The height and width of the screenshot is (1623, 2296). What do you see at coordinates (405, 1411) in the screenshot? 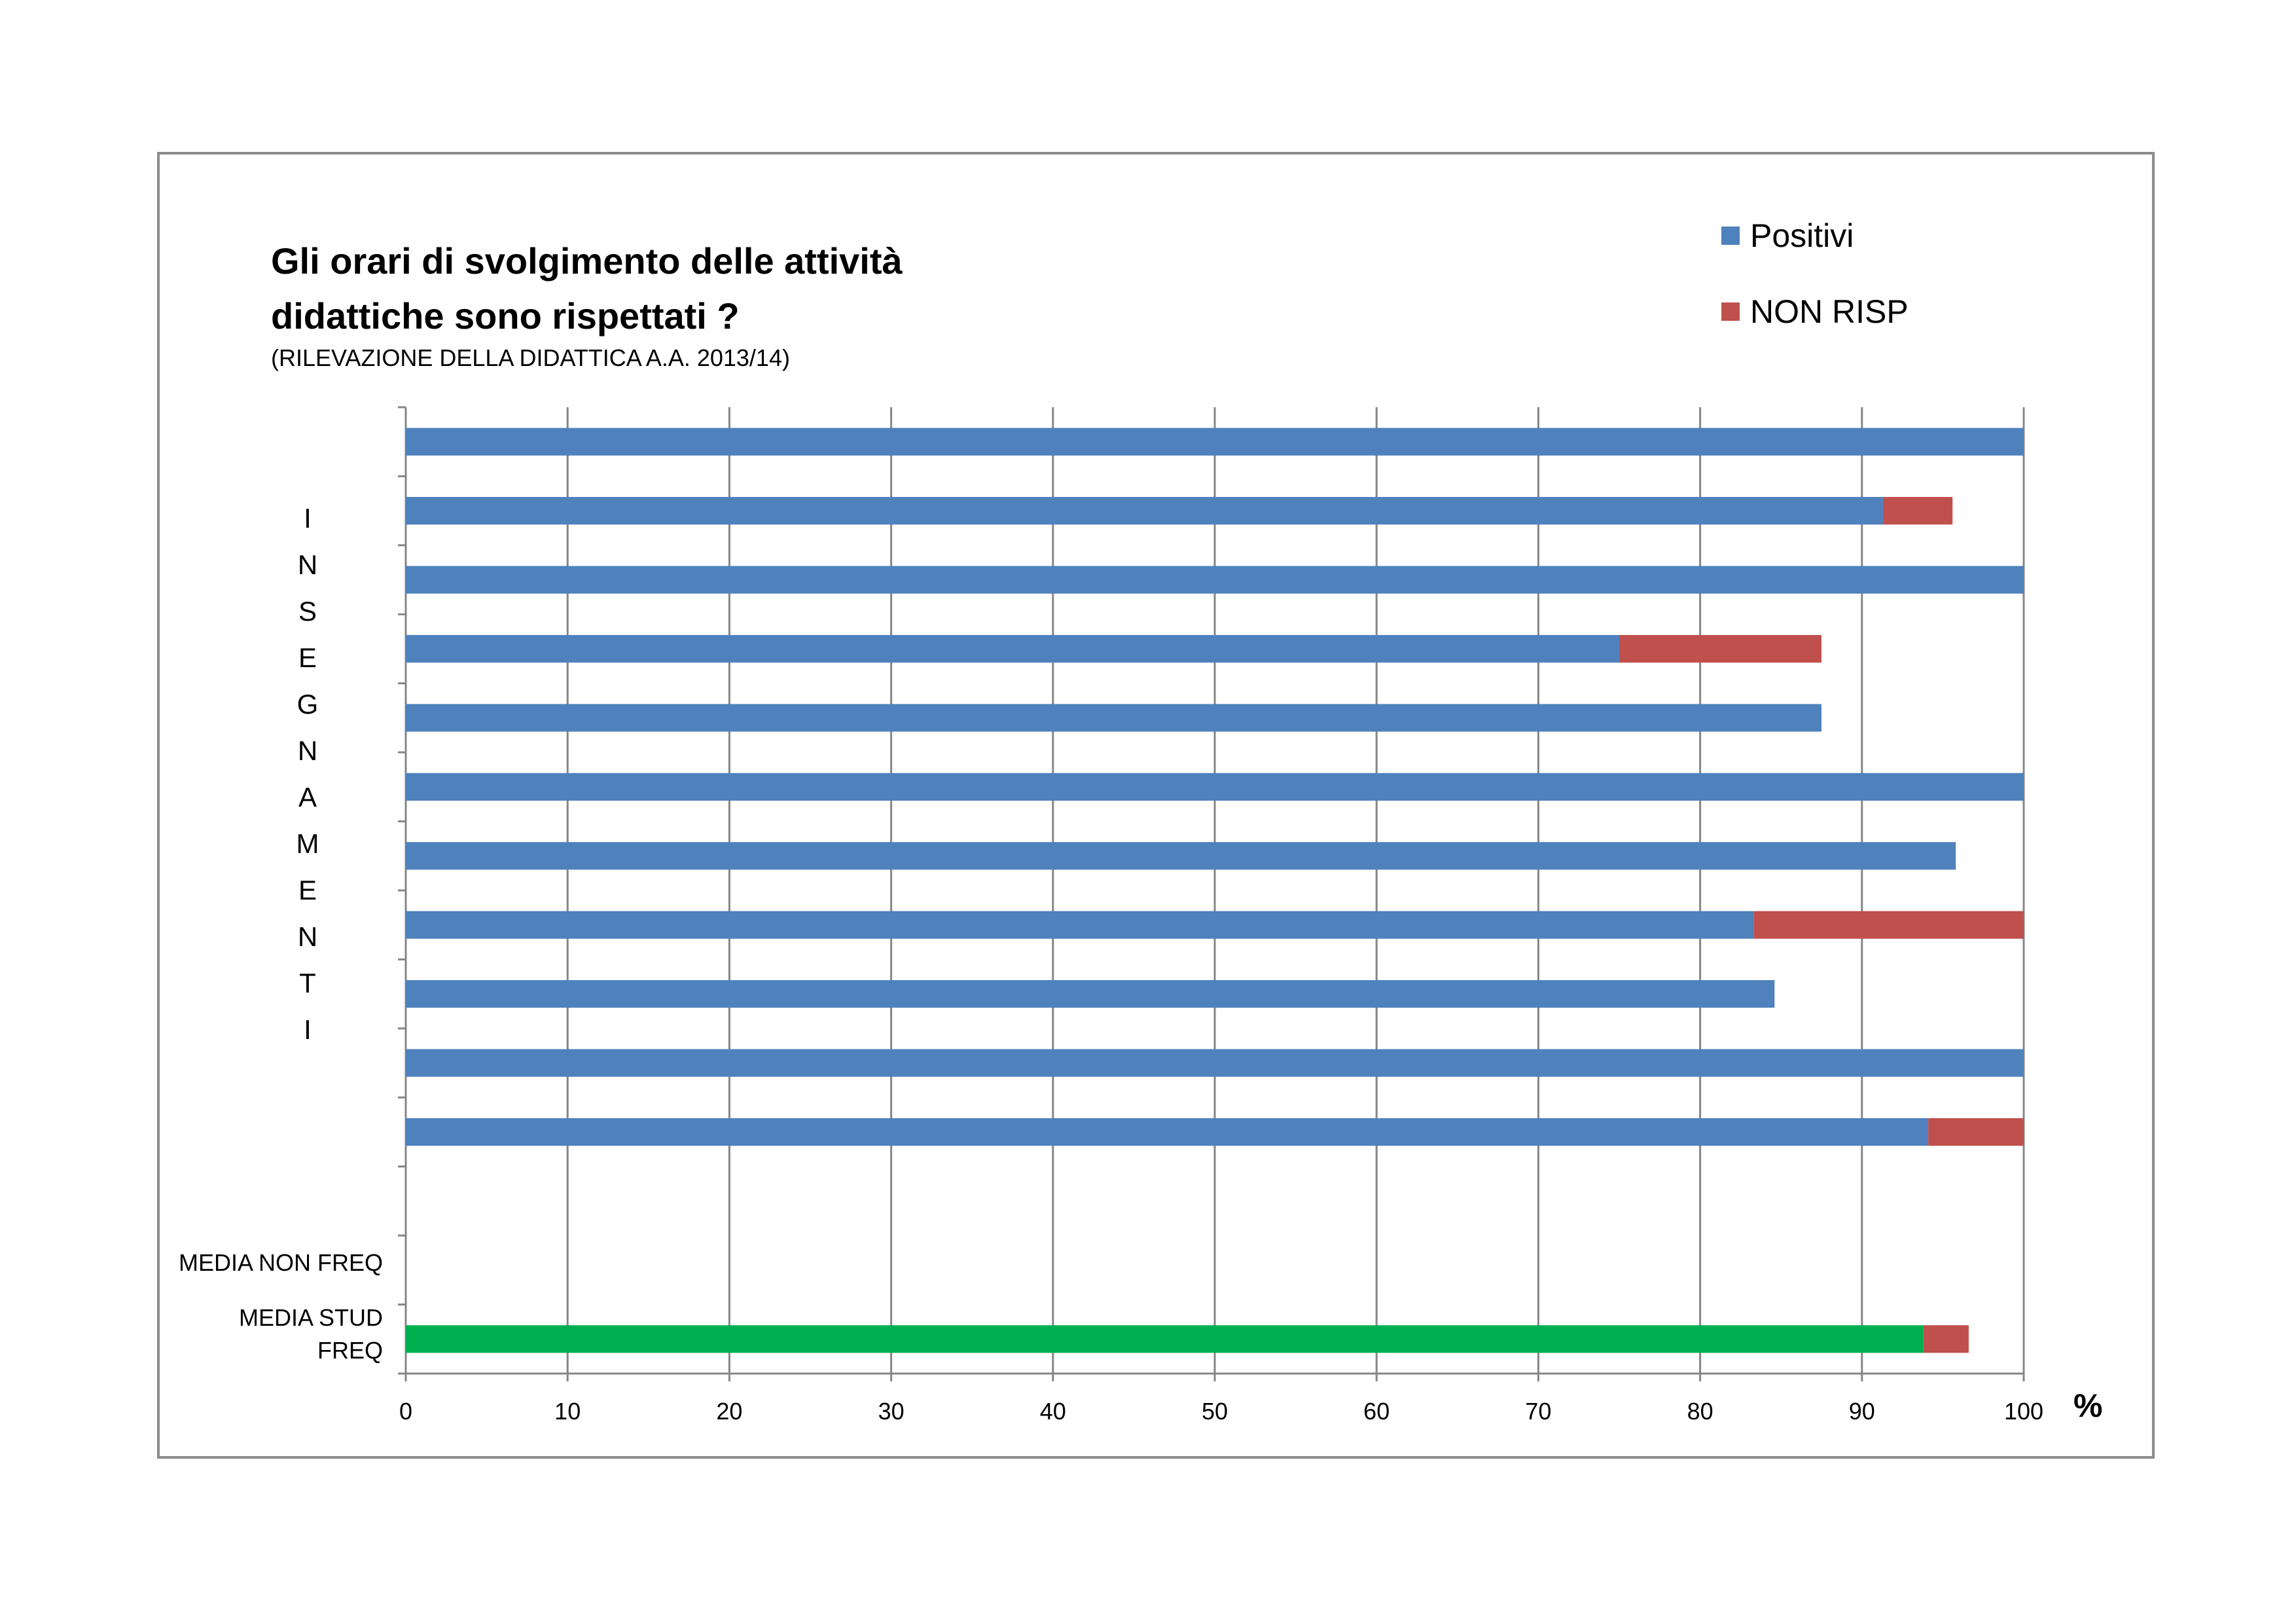
I see `x-tick-label: 0` at bounding box center [405, 1411].